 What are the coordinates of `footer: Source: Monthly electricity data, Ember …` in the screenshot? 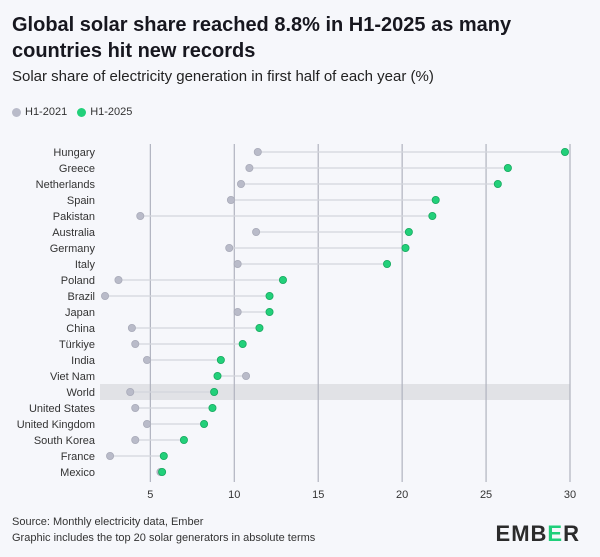 It's located at (163, 530).